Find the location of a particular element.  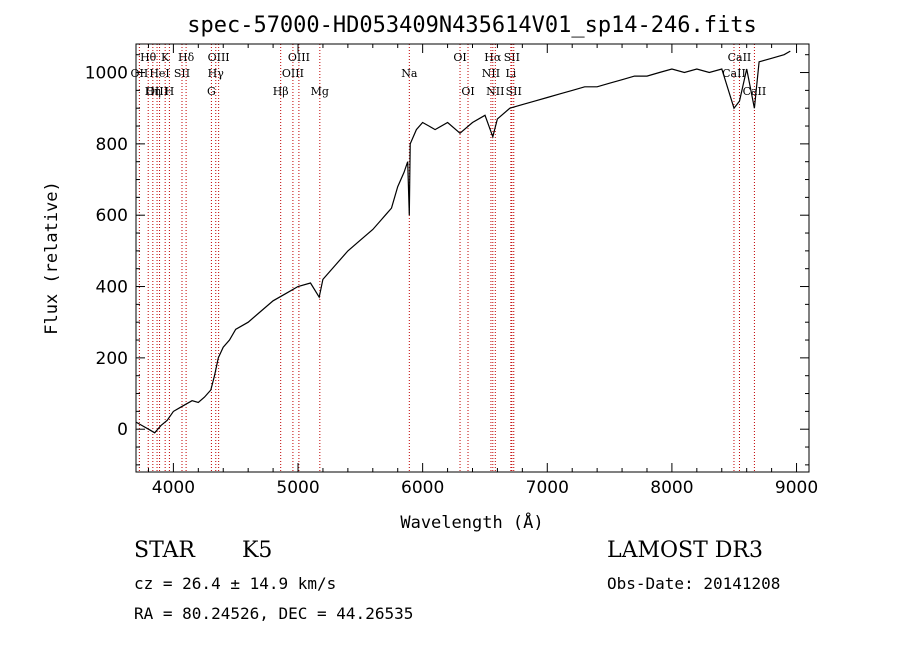

spectral-line-label: H is located at coordinates (170, 91).